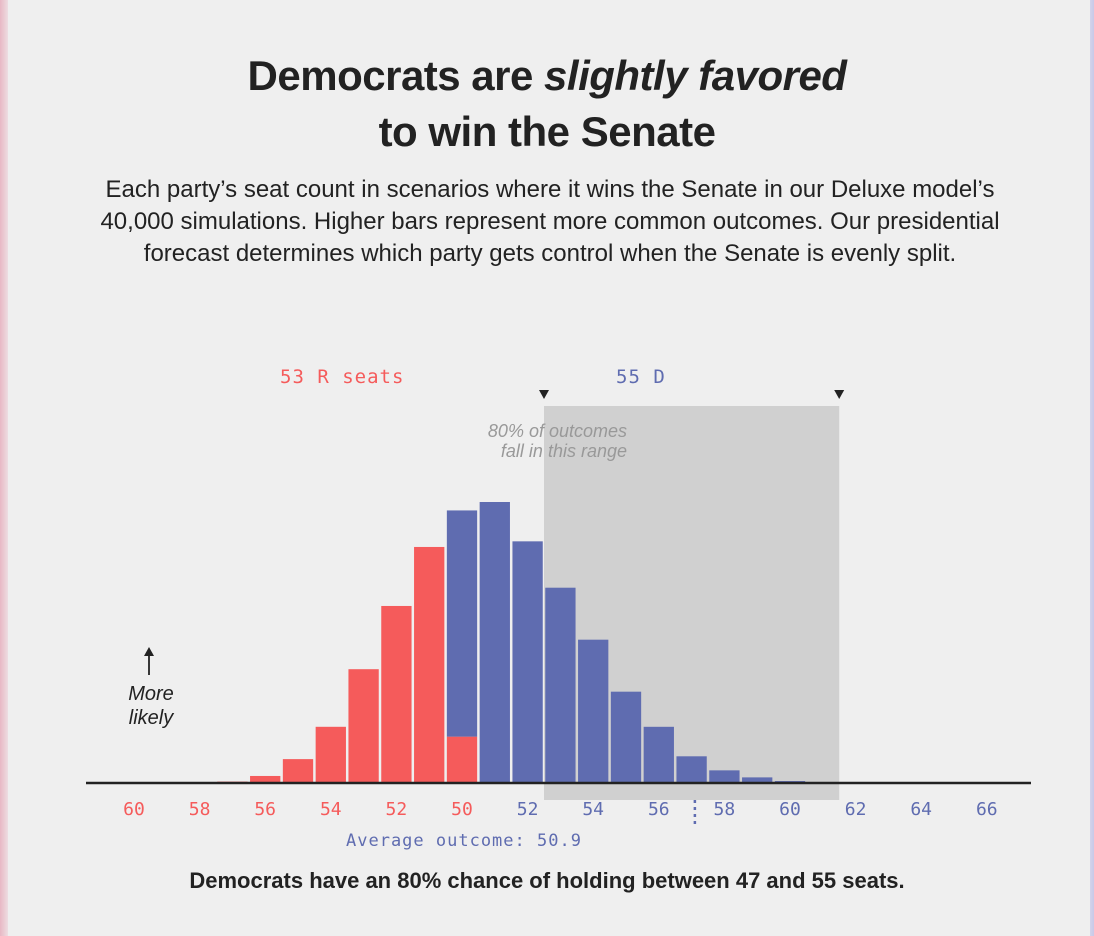 This screenshot has height=936, width=1094. Describe the element at coordinates (464, 841) in the screenshot. I see `average-outcome-label: Average outcome: 50.9` at that location.